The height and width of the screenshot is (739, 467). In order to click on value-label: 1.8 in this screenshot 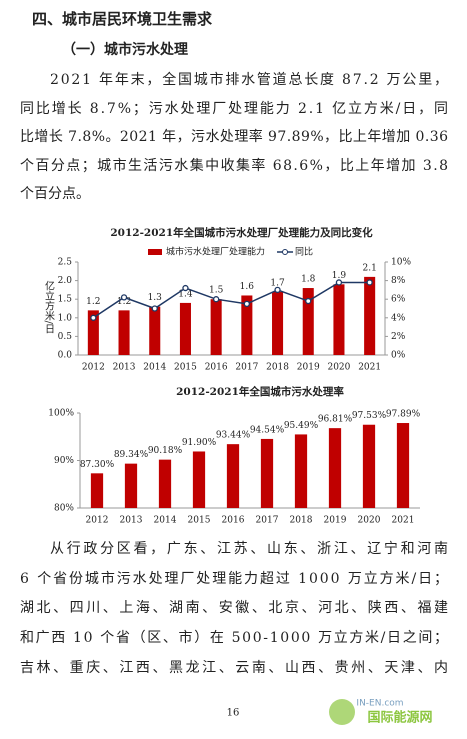, I will do `click(308, 280)`.